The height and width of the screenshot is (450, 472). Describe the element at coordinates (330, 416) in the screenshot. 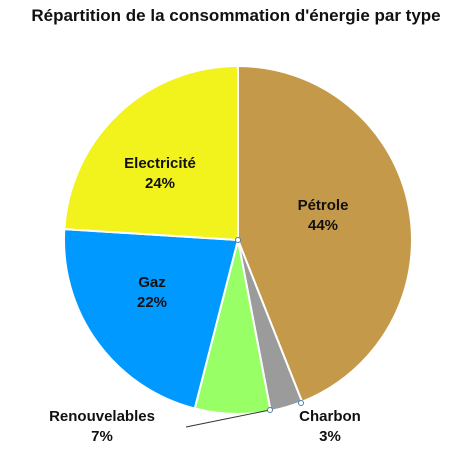

I see `slice-category-label: Charbon` at that location.